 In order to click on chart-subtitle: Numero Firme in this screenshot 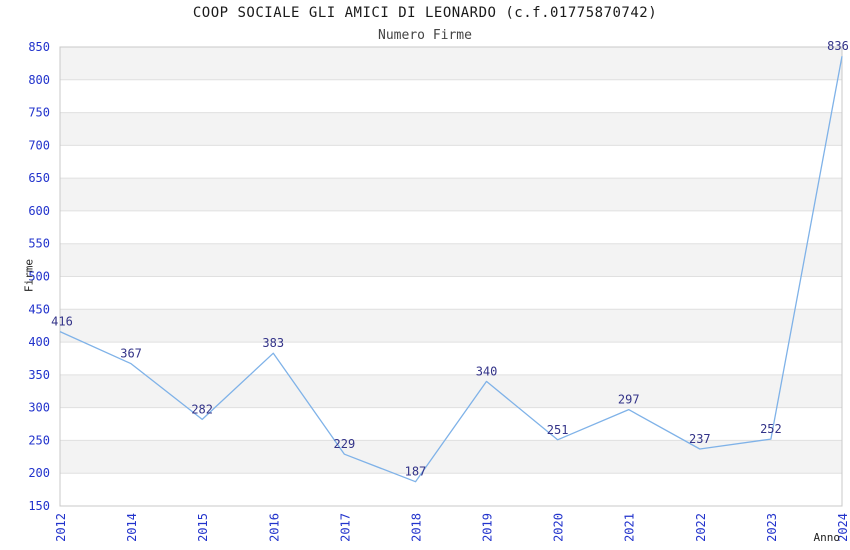, I will do `click(425, 35)`.